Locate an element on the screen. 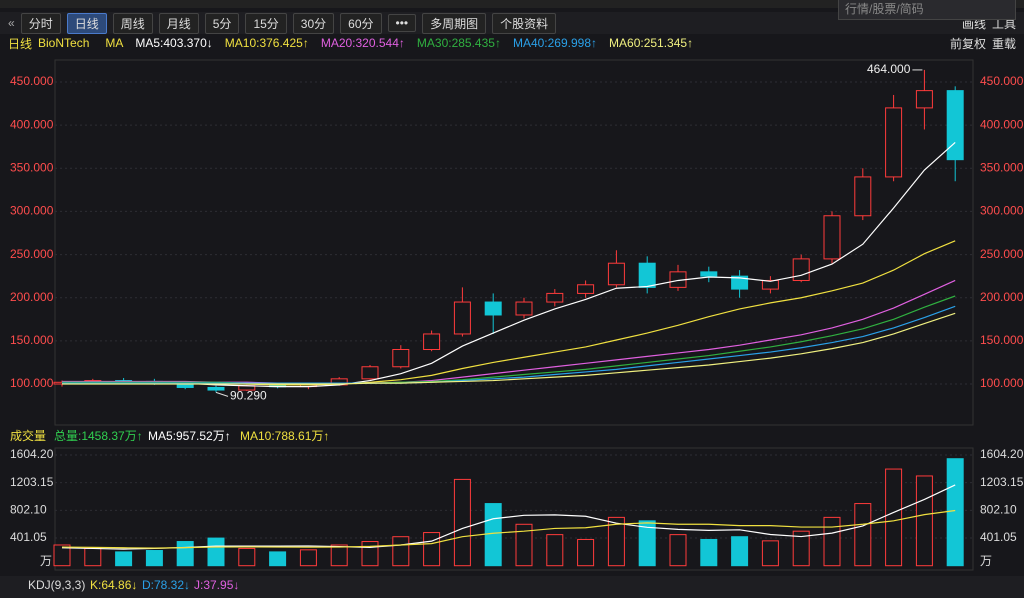 Image resolution: width=1024 pixels, height=598 pixels. kdj-j: J:37.95↓ is located at coordinates (216, 585).